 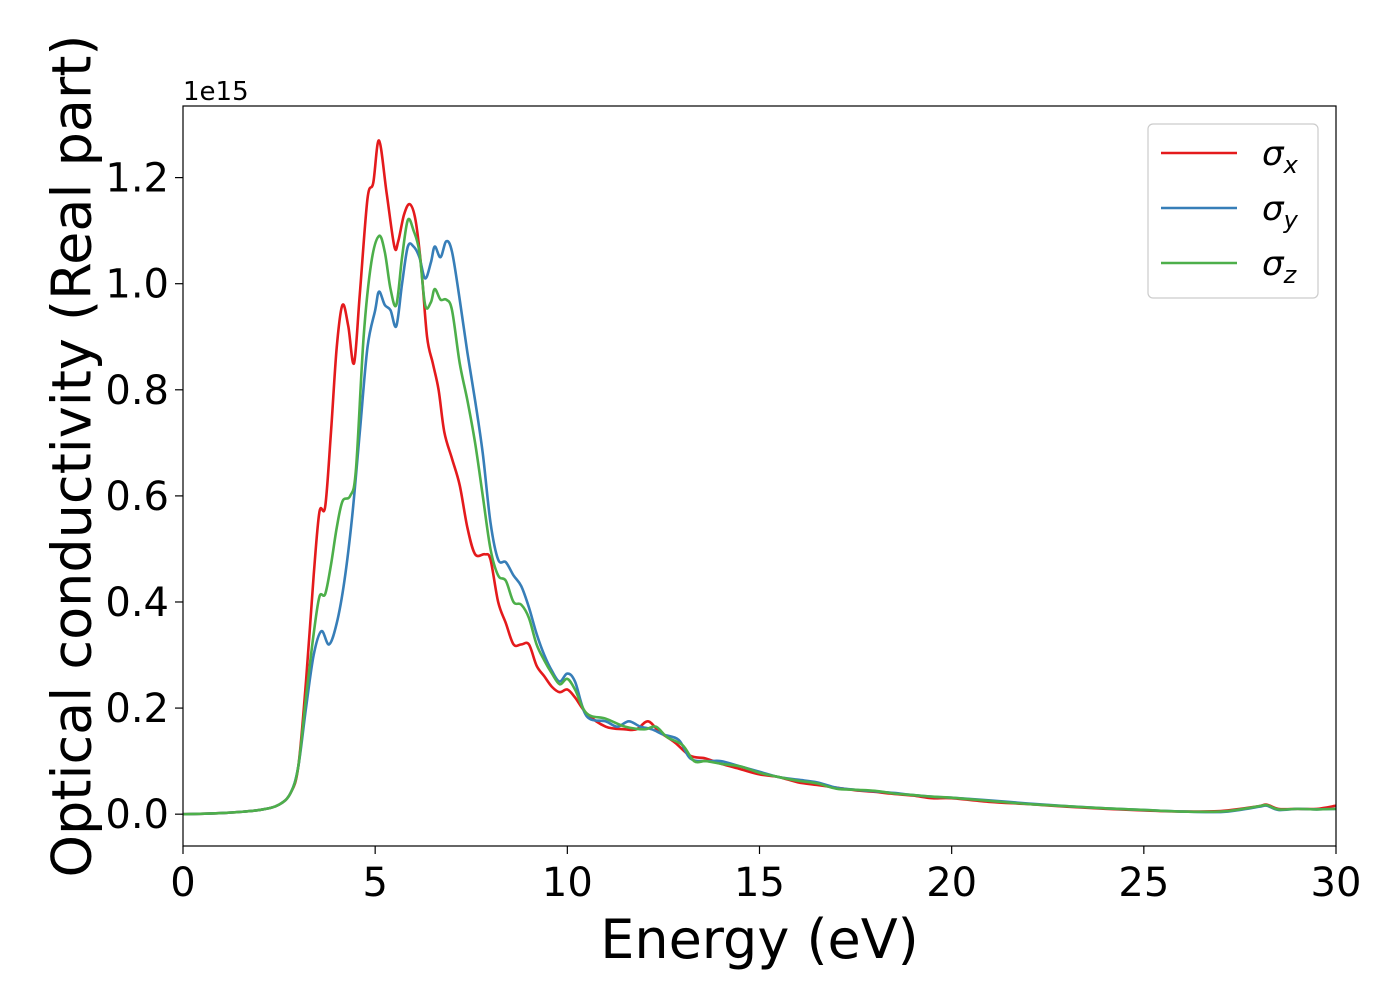 What do you see at coordinates (1280, 211) in the screenshot?
I see `legend-label-y: σy` at bounding box center [1280, 211].